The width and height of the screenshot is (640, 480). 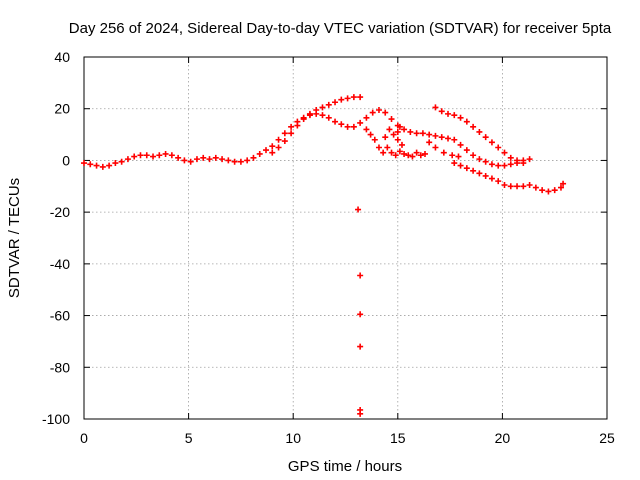 What do you see at coordinates (503, 438) in the screenshot?
I see `x-tick-label: 20` at bounding box center [503, 438].